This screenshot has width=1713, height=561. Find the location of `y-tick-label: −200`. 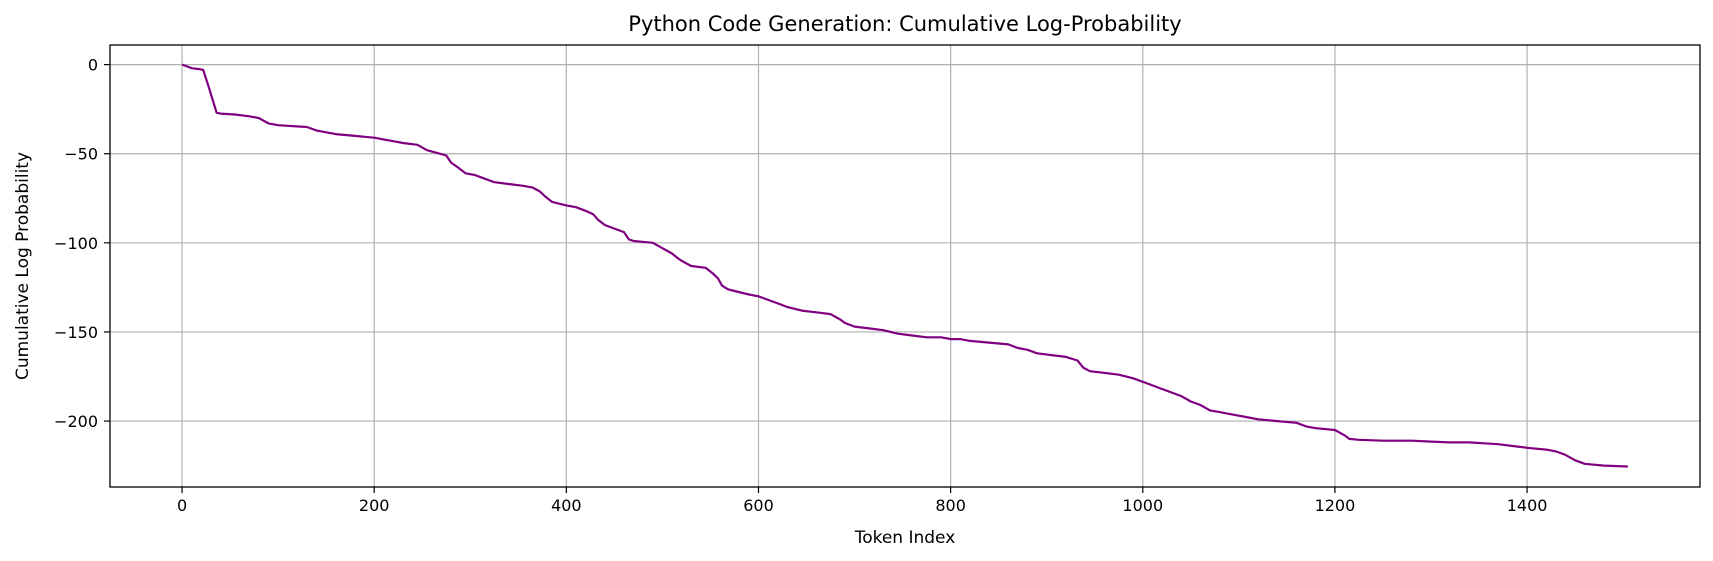

y-tick-label: −200 is located at coordinates (76, 421).